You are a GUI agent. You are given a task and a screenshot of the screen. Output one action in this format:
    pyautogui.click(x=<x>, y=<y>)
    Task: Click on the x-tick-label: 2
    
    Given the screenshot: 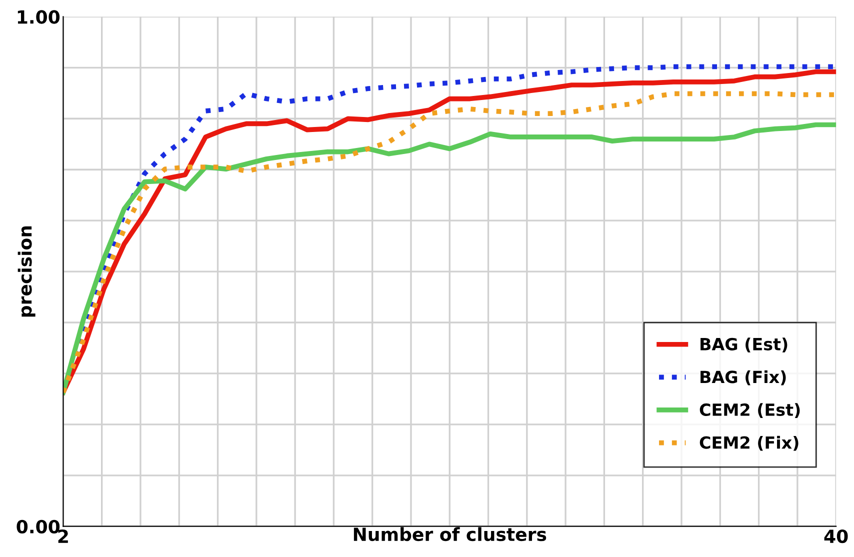 What is the action you would take?
    pyautogui.click(x=63, y=536)
    